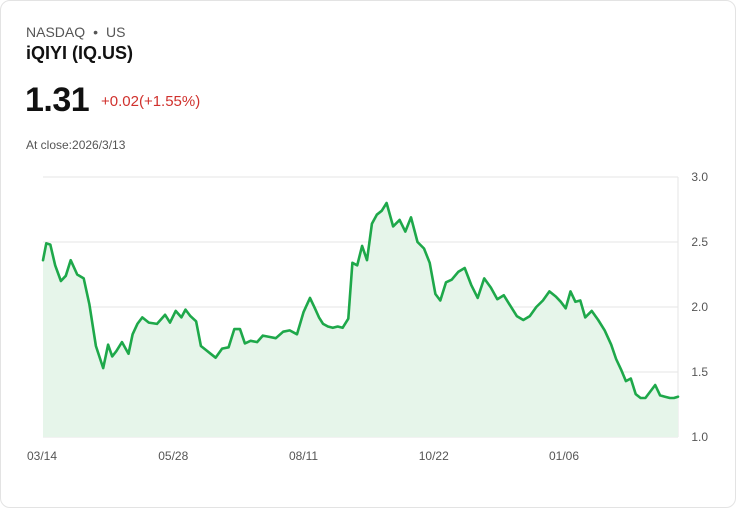 This screenshot has width=736, height=508. Describe the element at coordinates (434, 456) in the screenshot. I see `x-tick-label: 10/22` at that location.